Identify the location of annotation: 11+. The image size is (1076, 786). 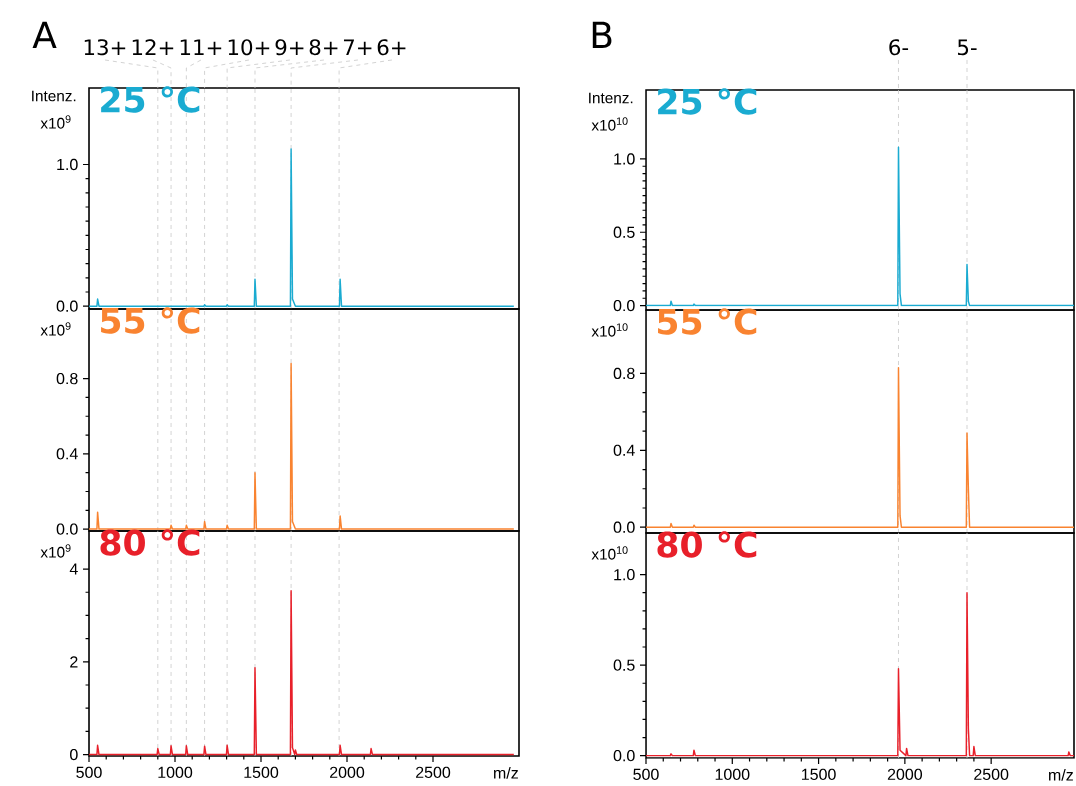
(201, 47).